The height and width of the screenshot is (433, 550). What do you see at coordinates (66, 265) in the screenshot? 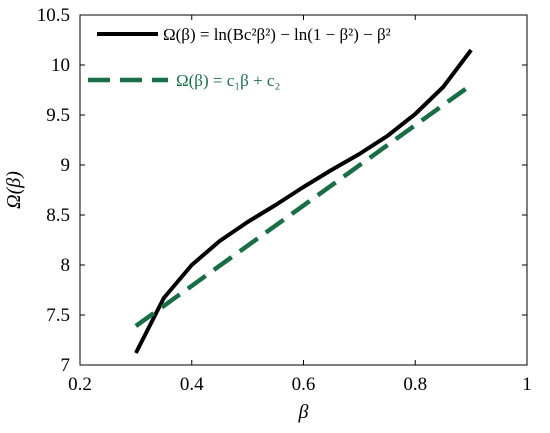
I see `y-tick-label: 8` at bounding box center [66, 265].